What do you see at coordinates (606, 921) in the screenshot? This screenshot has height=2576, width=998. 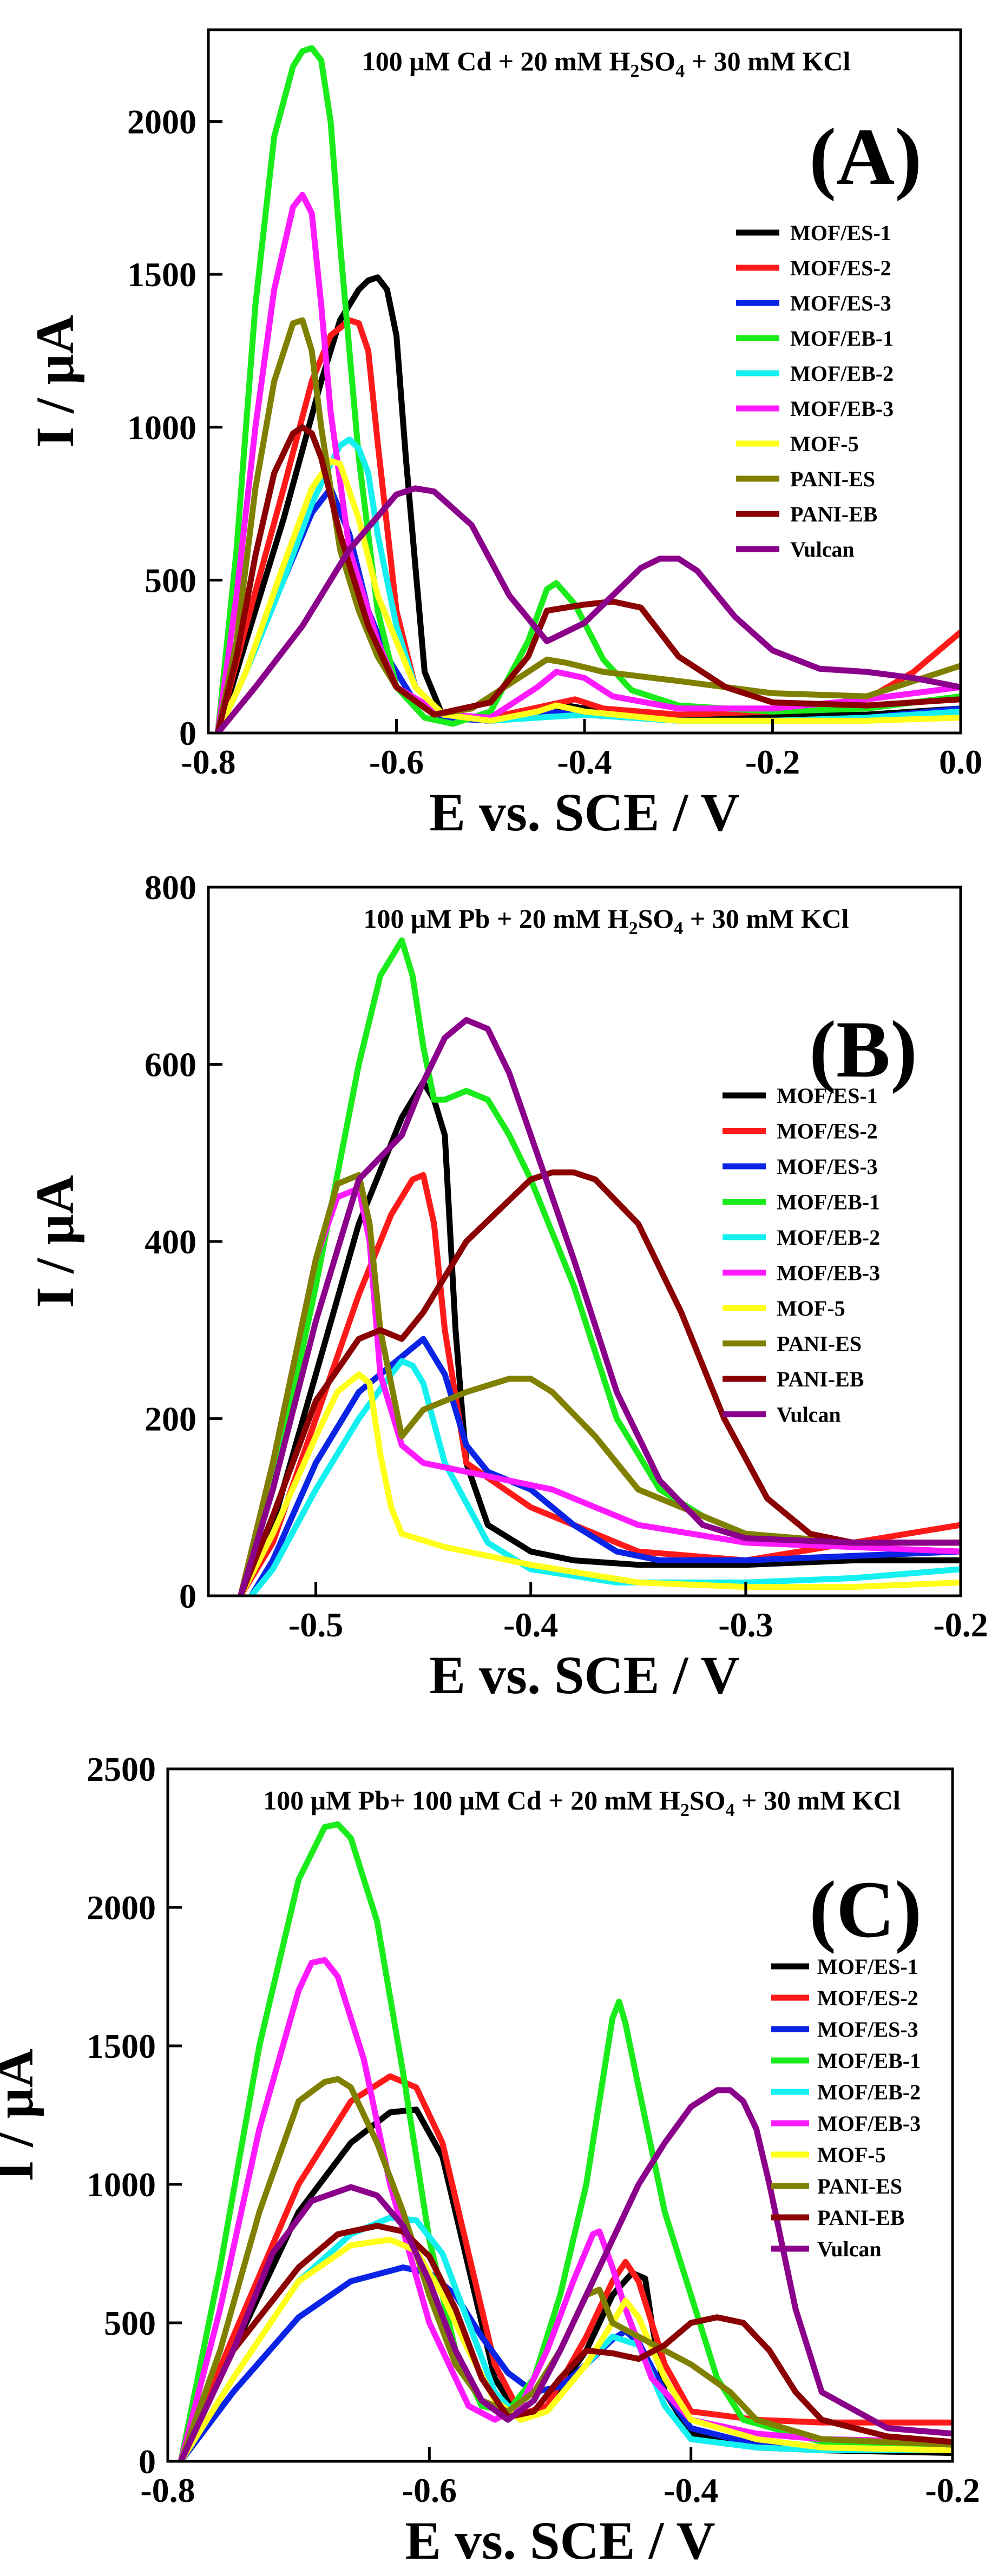 I see `panel-title: 100 μM Pb + 20 mM H2SO4 + 30 mM KCl` at bounding box center [606, 921].